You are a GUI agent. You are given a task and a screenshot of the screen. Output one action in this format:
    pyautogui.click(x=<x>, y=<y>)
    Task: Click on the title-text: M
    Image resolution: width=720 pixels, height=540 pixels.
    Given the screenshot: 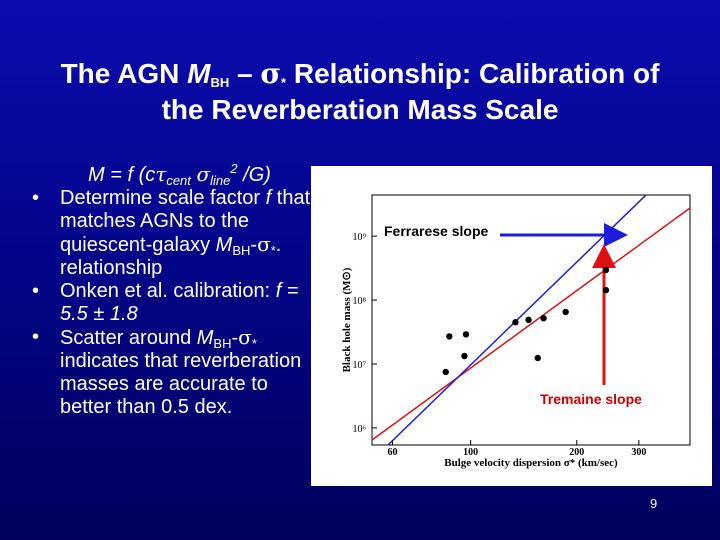 What is the action you would take?
    pyautogui.click(x=199, y=73)
    